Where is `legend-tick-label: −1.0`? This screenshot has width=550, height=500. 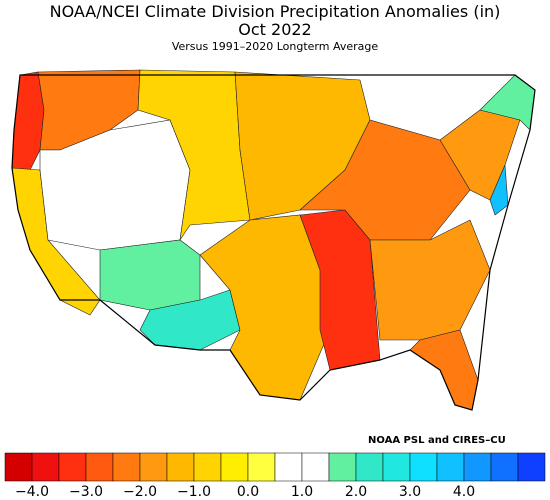 legend-tick-label: −1.0 is located at coordinates (194, 492).